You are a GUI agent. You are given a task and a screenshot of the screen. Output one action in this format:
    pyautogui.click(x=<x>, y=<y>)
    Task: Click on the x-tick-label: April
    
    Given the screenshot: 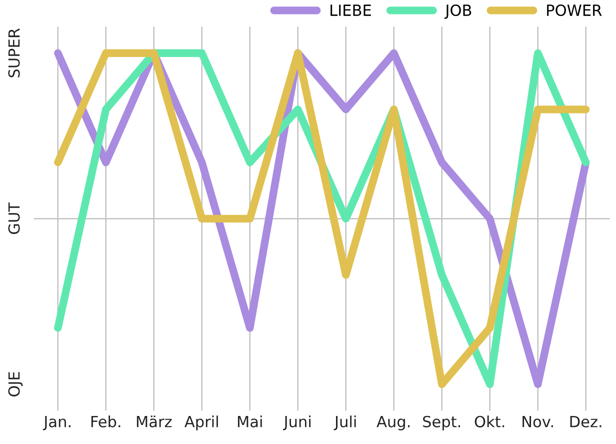 What is the action you would take?
    pyautogui.click(x=201, y=423)
    